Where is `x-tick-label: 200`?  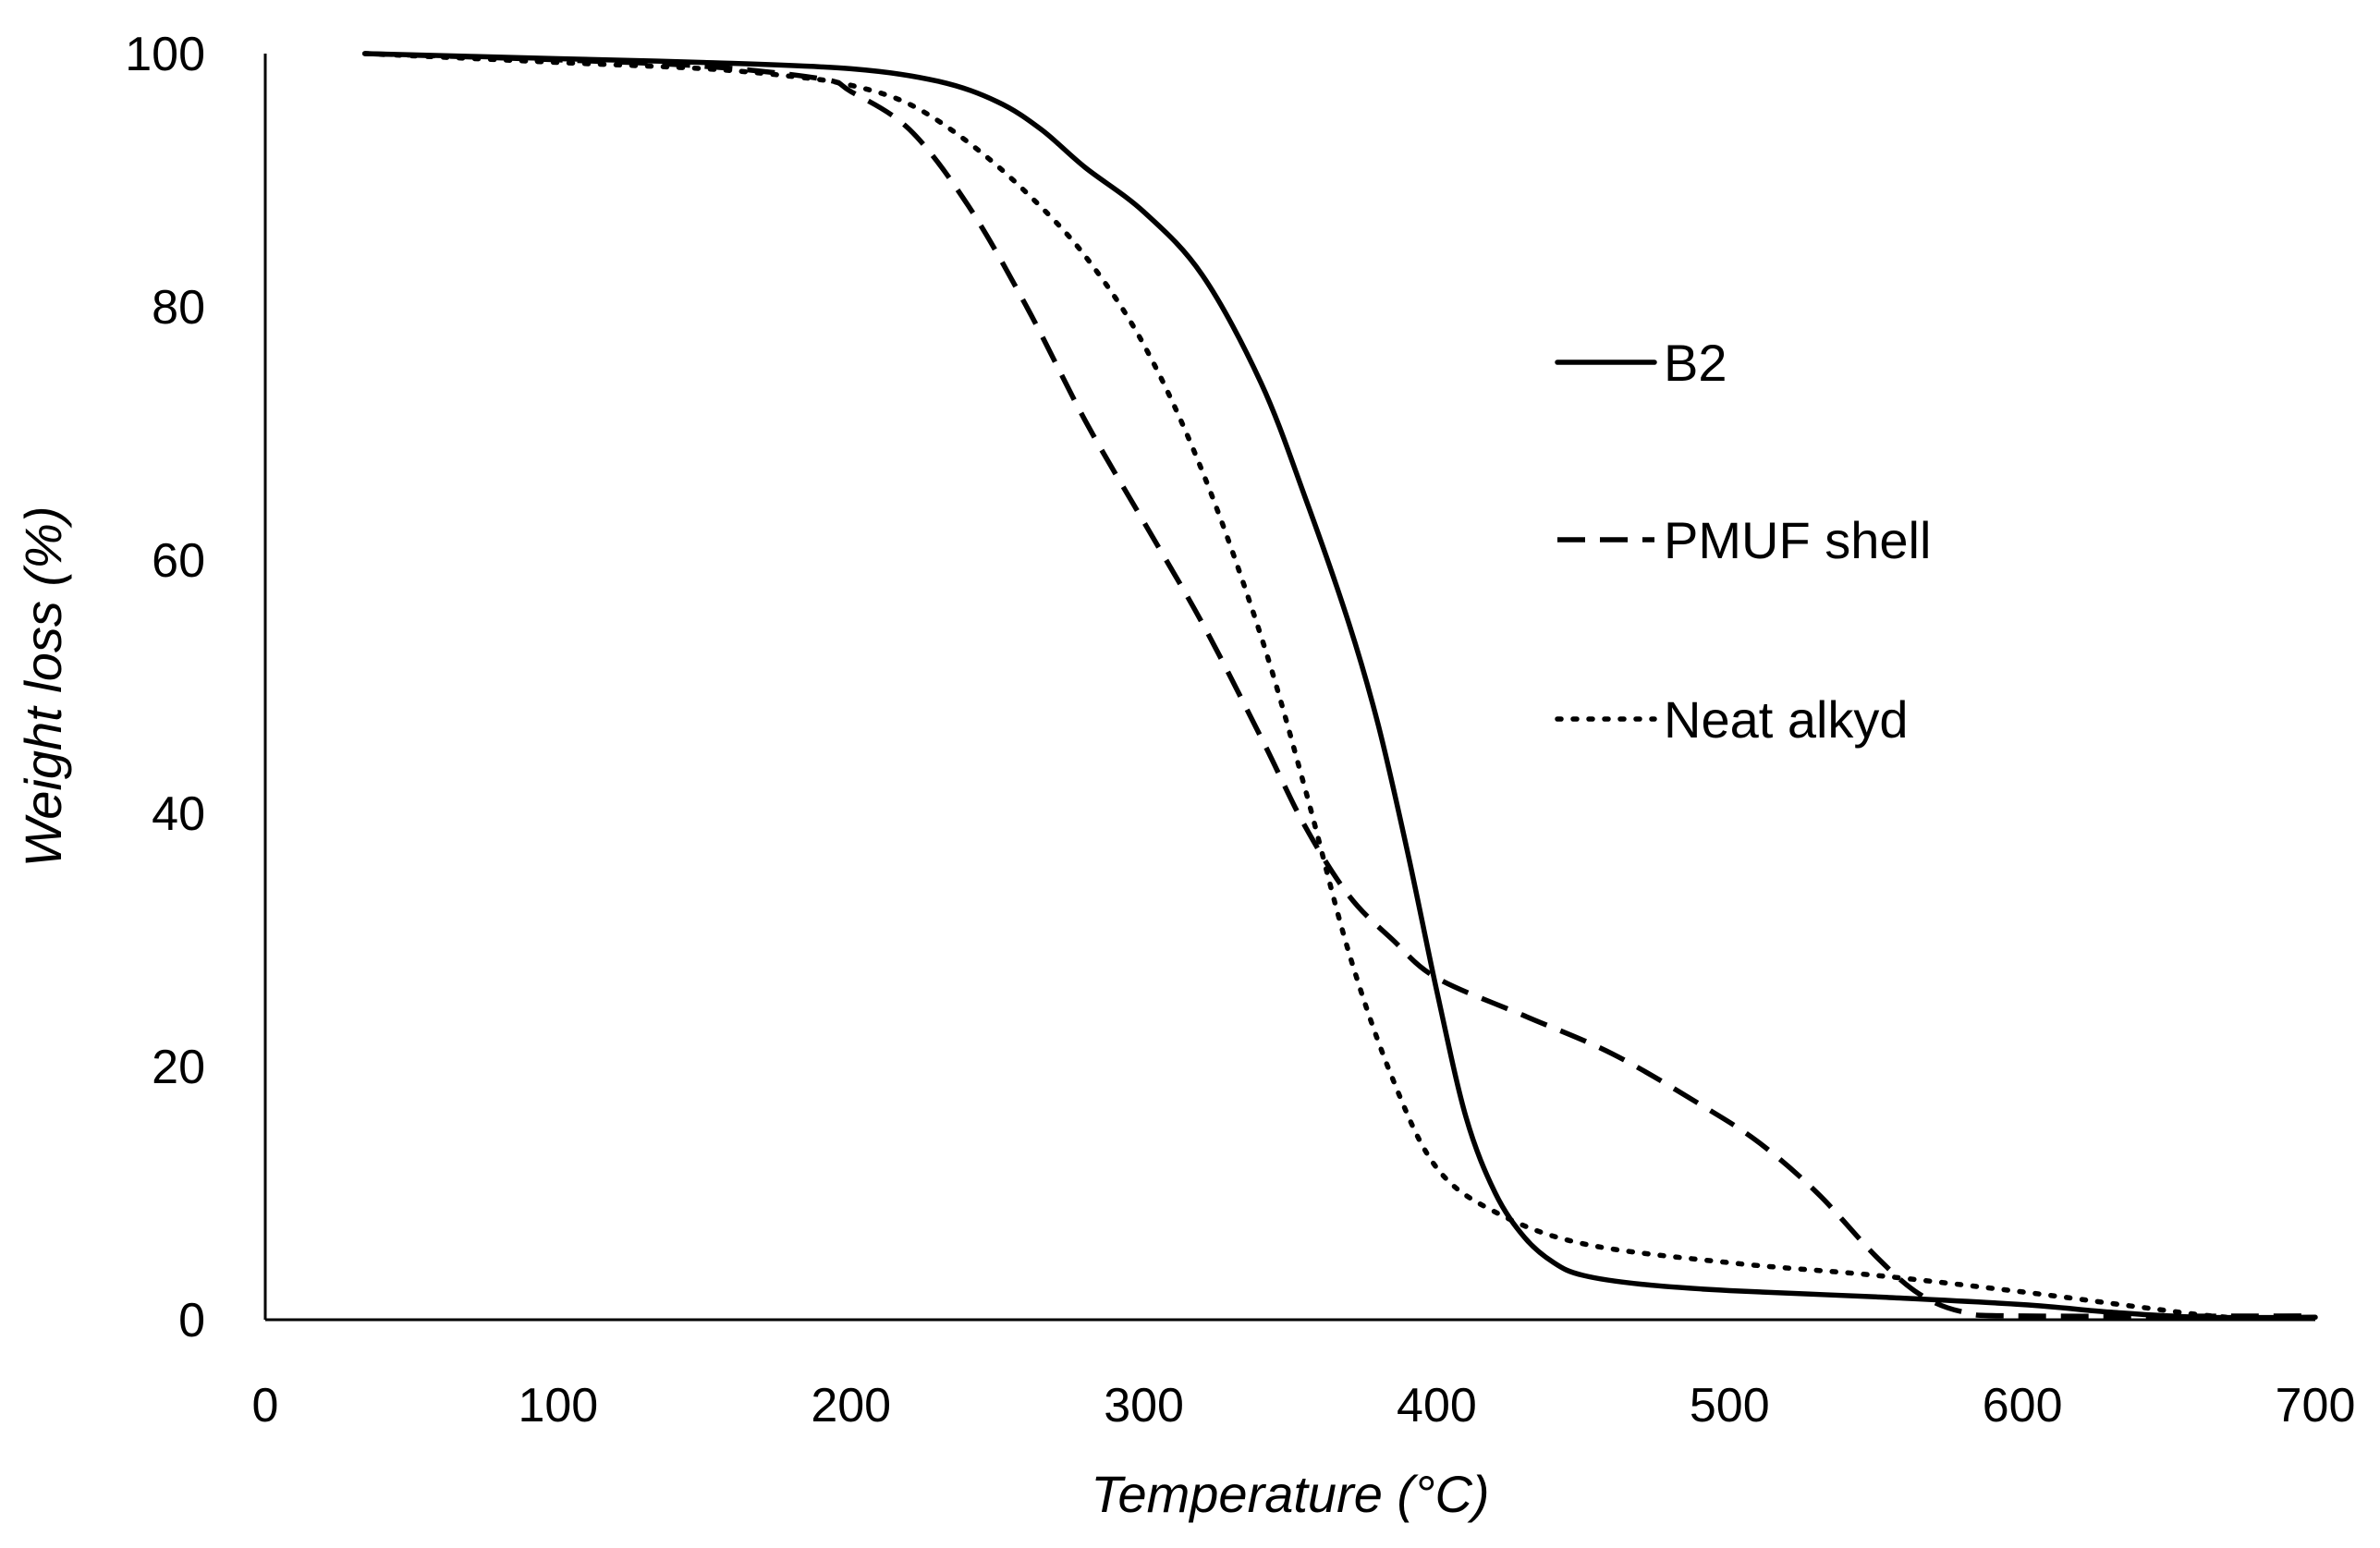 x-tick-label: 200 is located at coordinates (851, 1405).